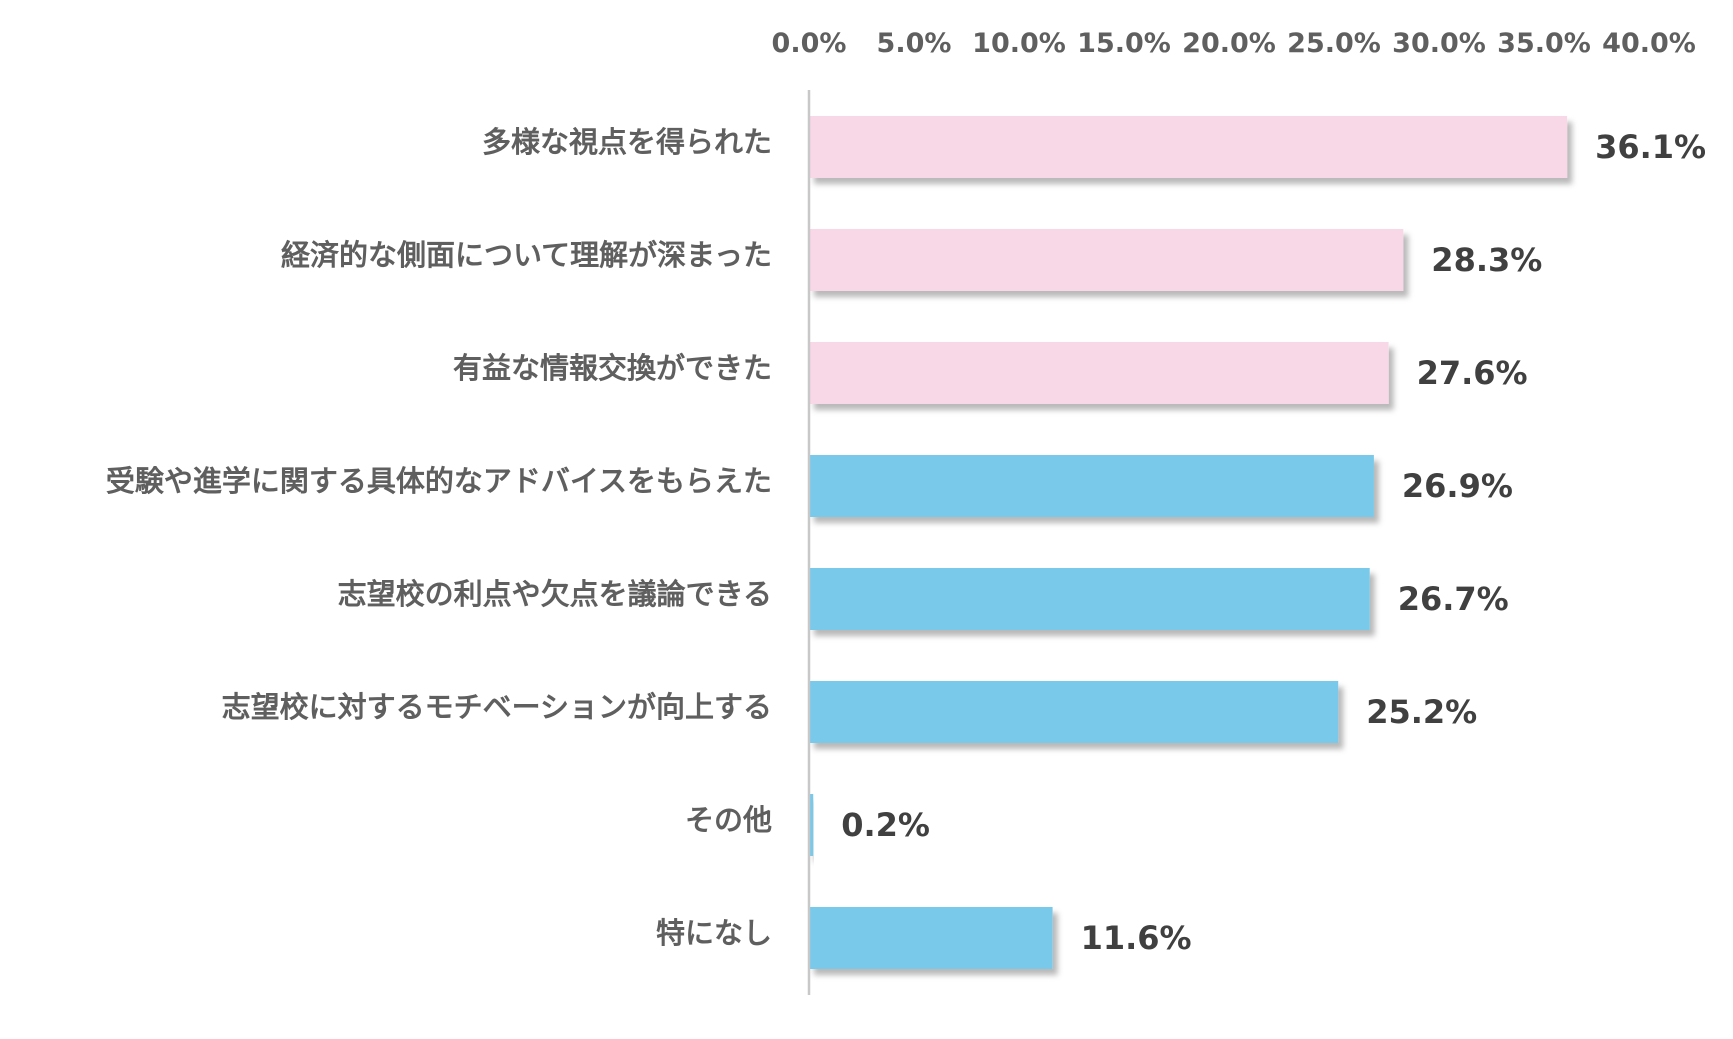  What do you see at coordinates (1649, 43) in the screenshot?
I see `x-tick-label: 40.0%` at bounding box center [1649, 43].